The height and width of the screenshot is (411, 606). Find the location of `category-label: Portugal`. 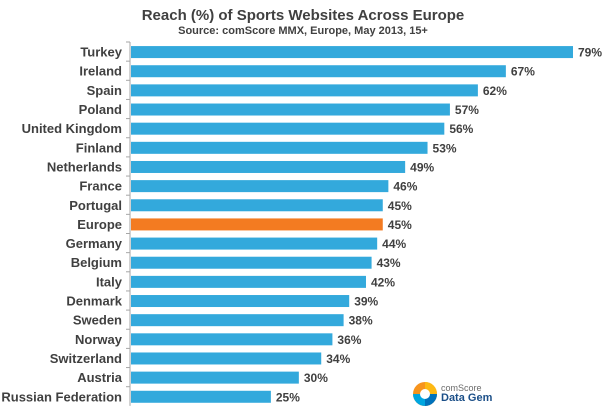

category-label: Portugal is located at coordinates (95, 205).